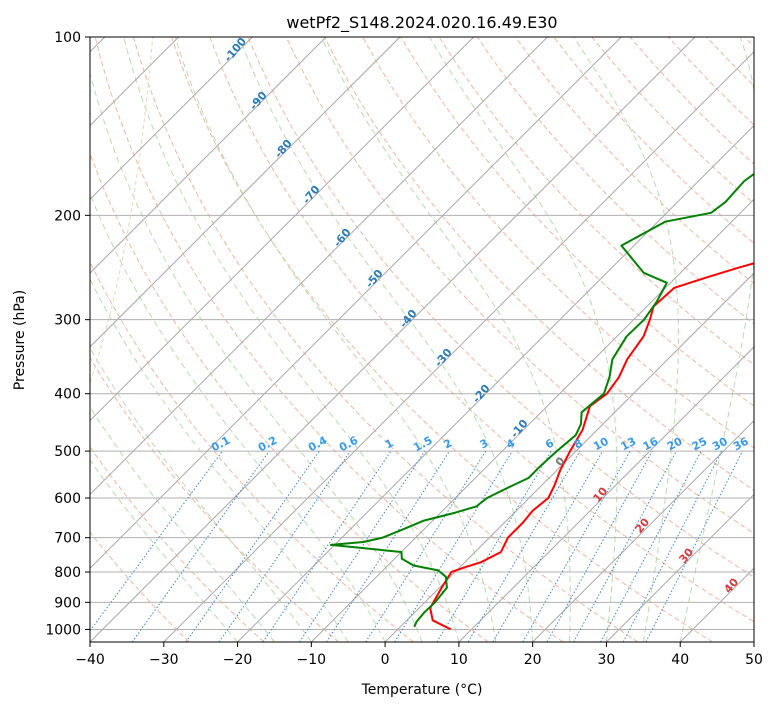  I want to click on dry-adiabat-label: -50, so click(374, 279).